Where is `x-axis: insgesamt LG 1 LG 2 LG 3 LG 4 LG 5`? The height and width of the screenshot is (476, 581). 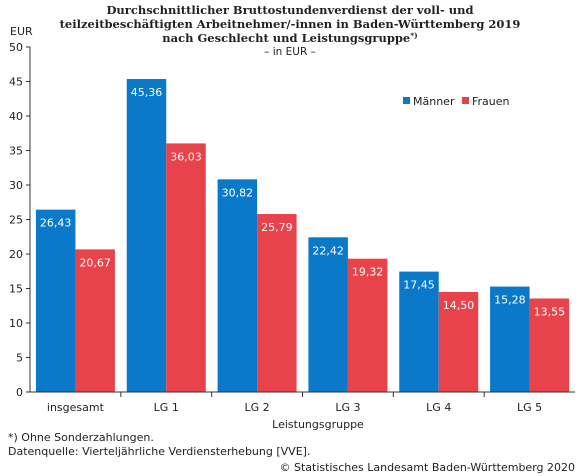
x-axis: insgesamt LG 1 LG 2 LG 3 LG 4 LG 5 is located at coordinates (302, 402).